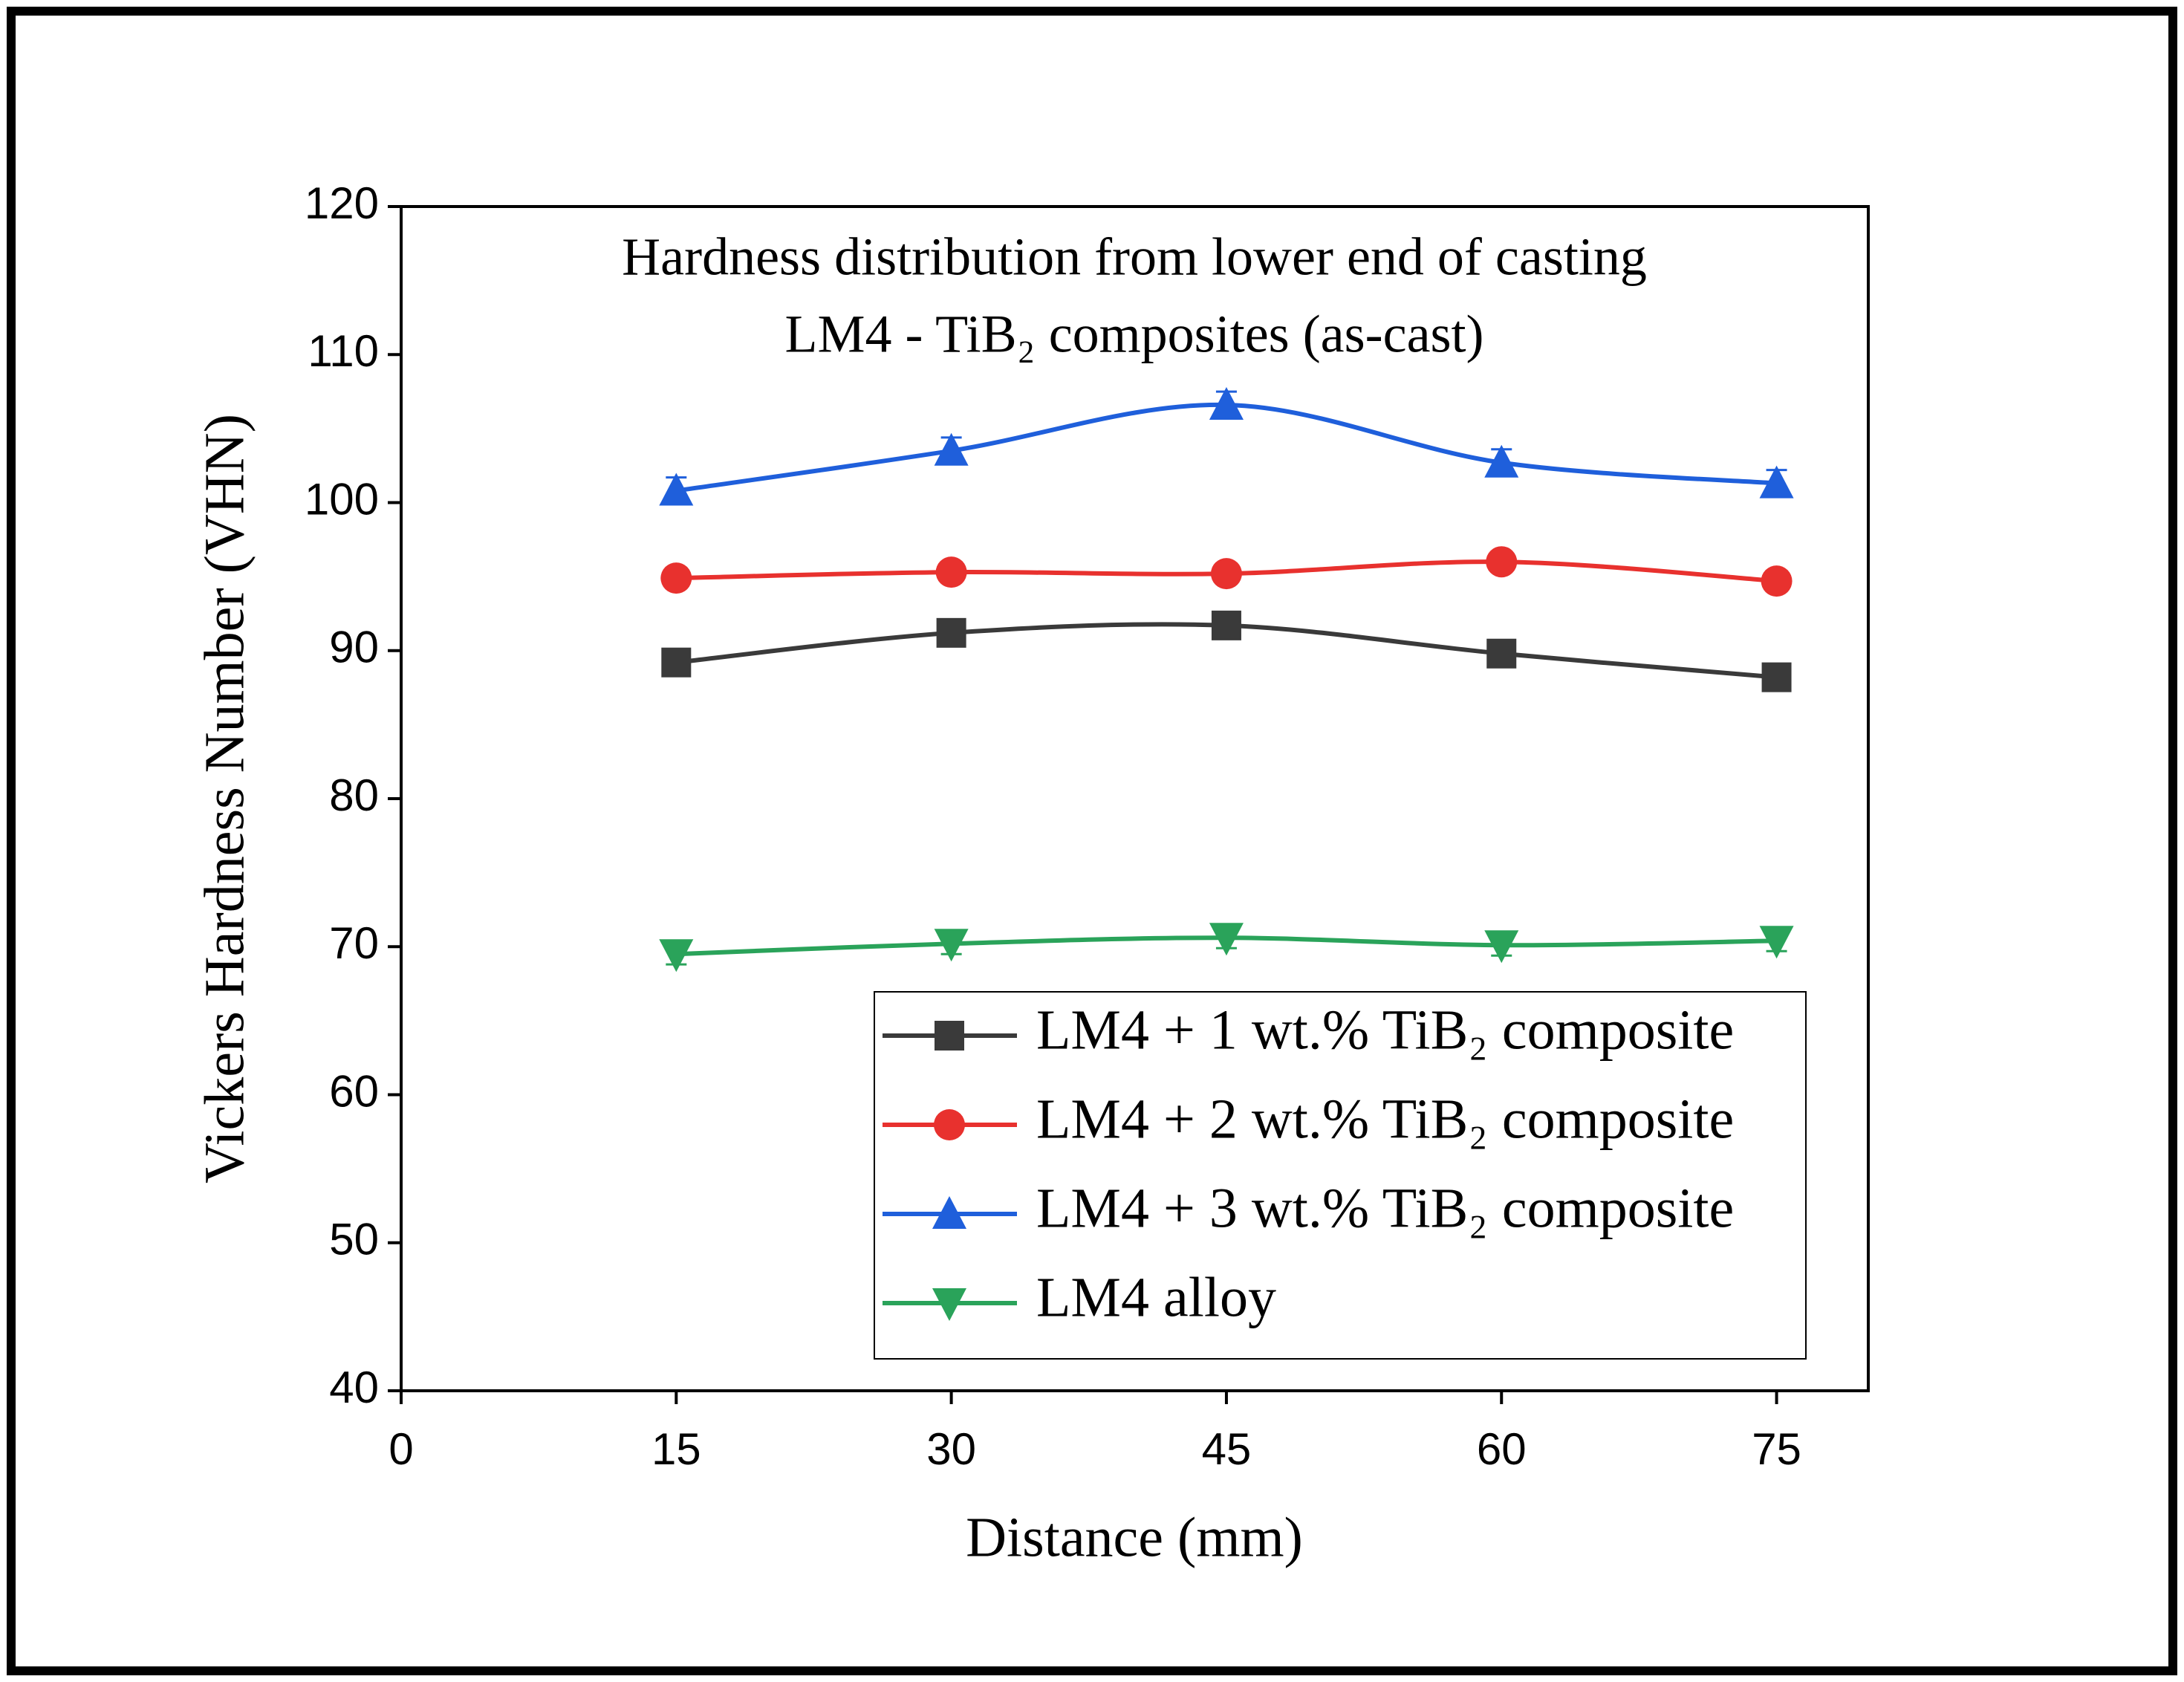 This screenshot has width=2184, height=1682. I want to click on legend-label: LM4 alloy, so click(1156, 1297).